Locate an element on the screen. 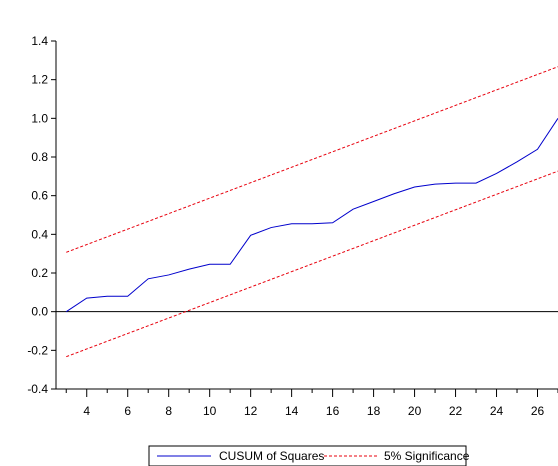  x-tick-label: 10 is located at coordinates (210, 411).